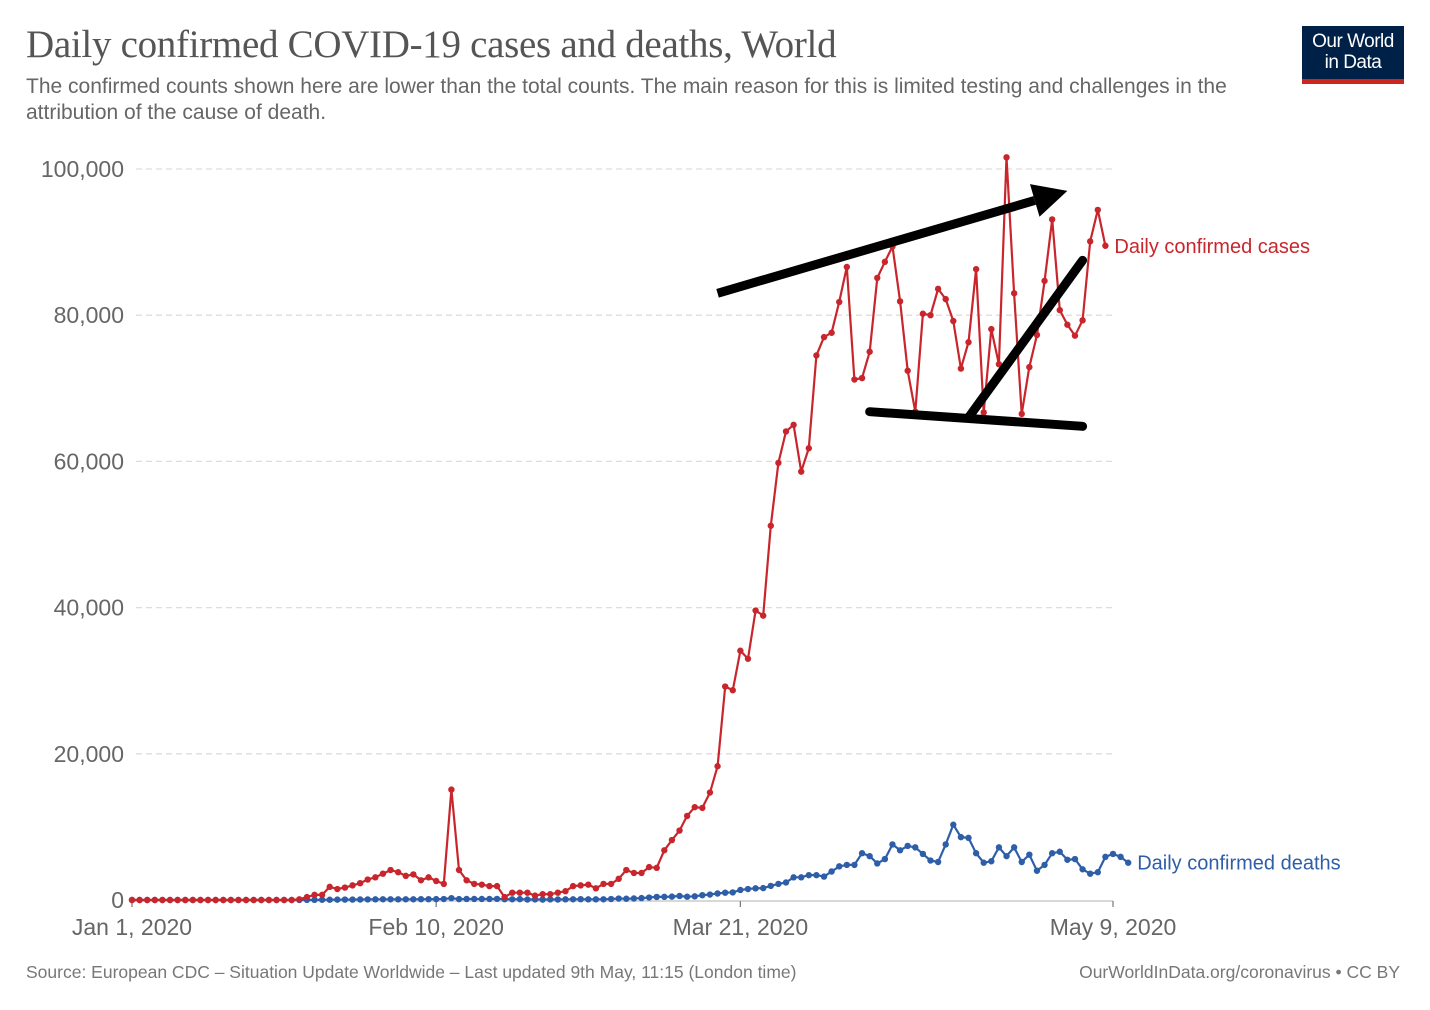 The height and width of the screenshot is (1010, 1430). What do you see at coordinates (1238, 864) in the screenshot?
I see `deaths-legend-label: Daily confirmed deaths` at bounding box center [1238, 864].